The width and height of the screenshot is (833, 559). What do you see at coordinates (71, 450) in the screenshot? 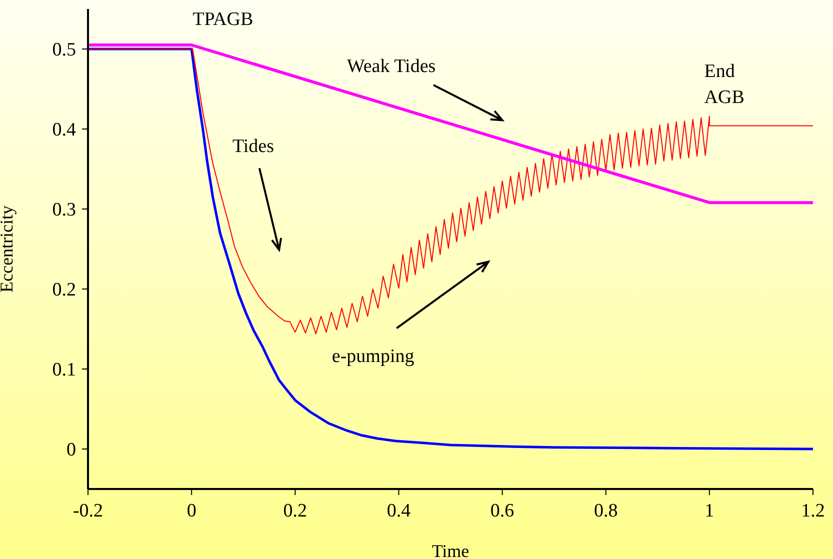
I see `y-tick-label: 0` at bounding box center [71, 450].